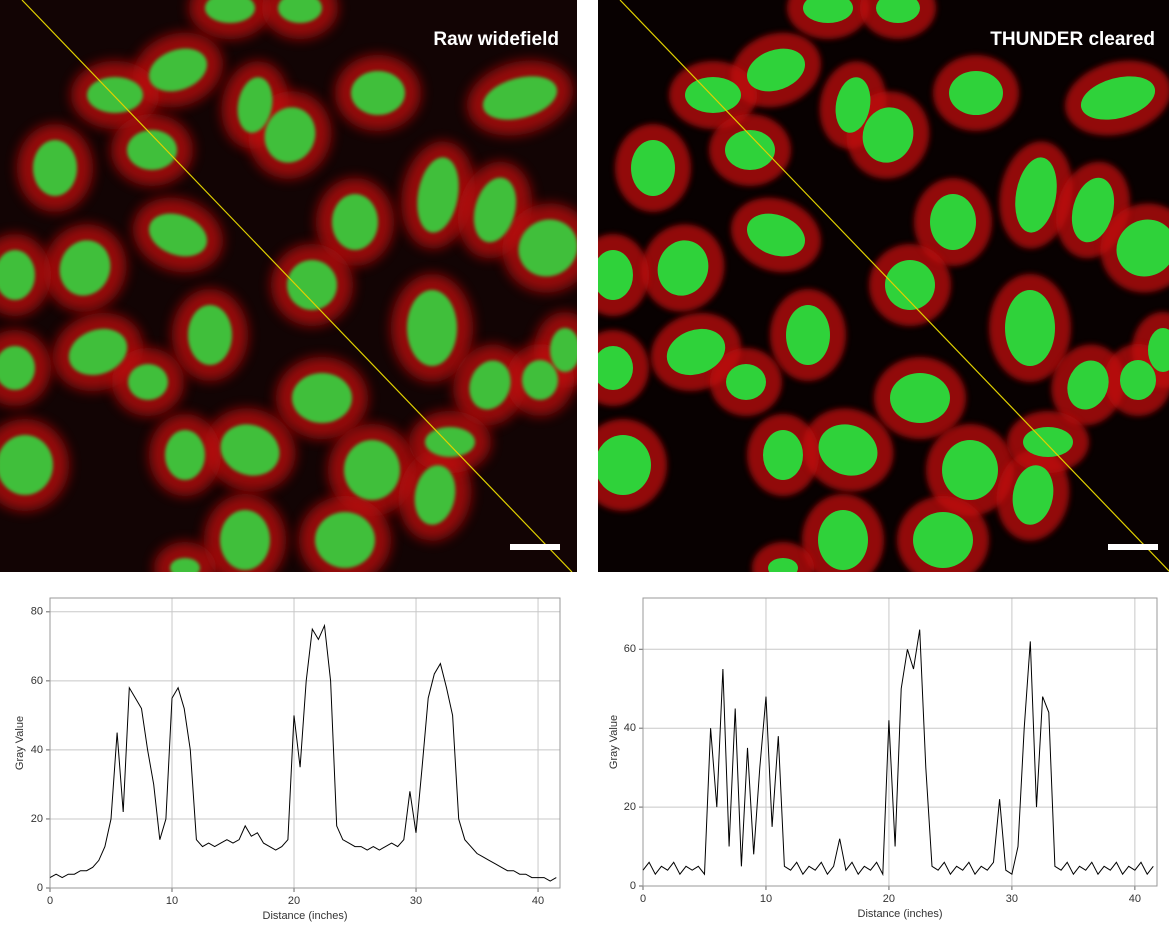 The height and width of the screenshot is (932, 1169). I want to click on y-tick-label: 40, so click(630, 728).